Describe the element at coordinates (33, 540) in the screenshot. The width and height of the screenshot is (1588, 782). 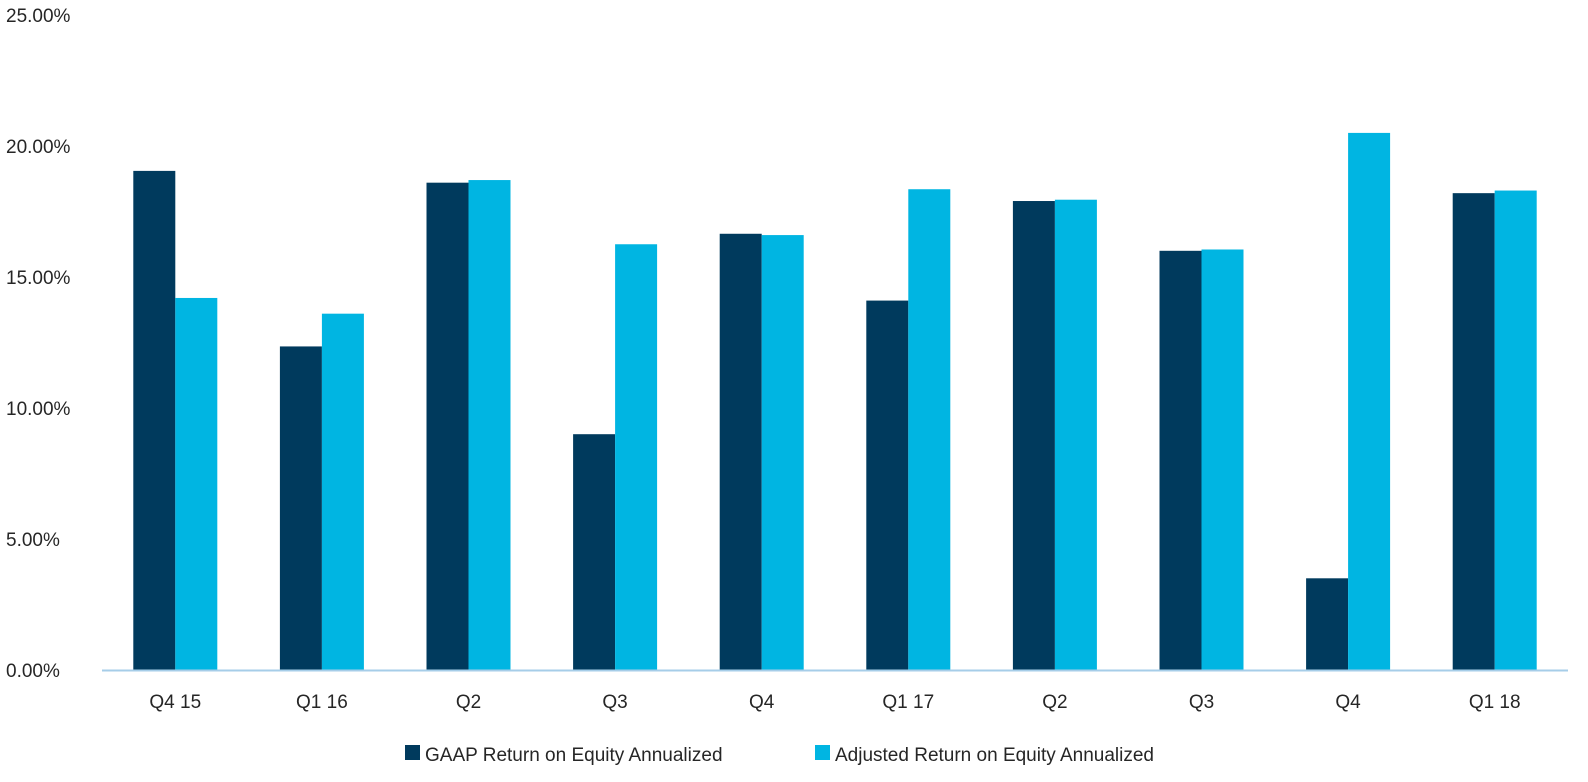
I see `y-tick-label: 5.00%` at that location.